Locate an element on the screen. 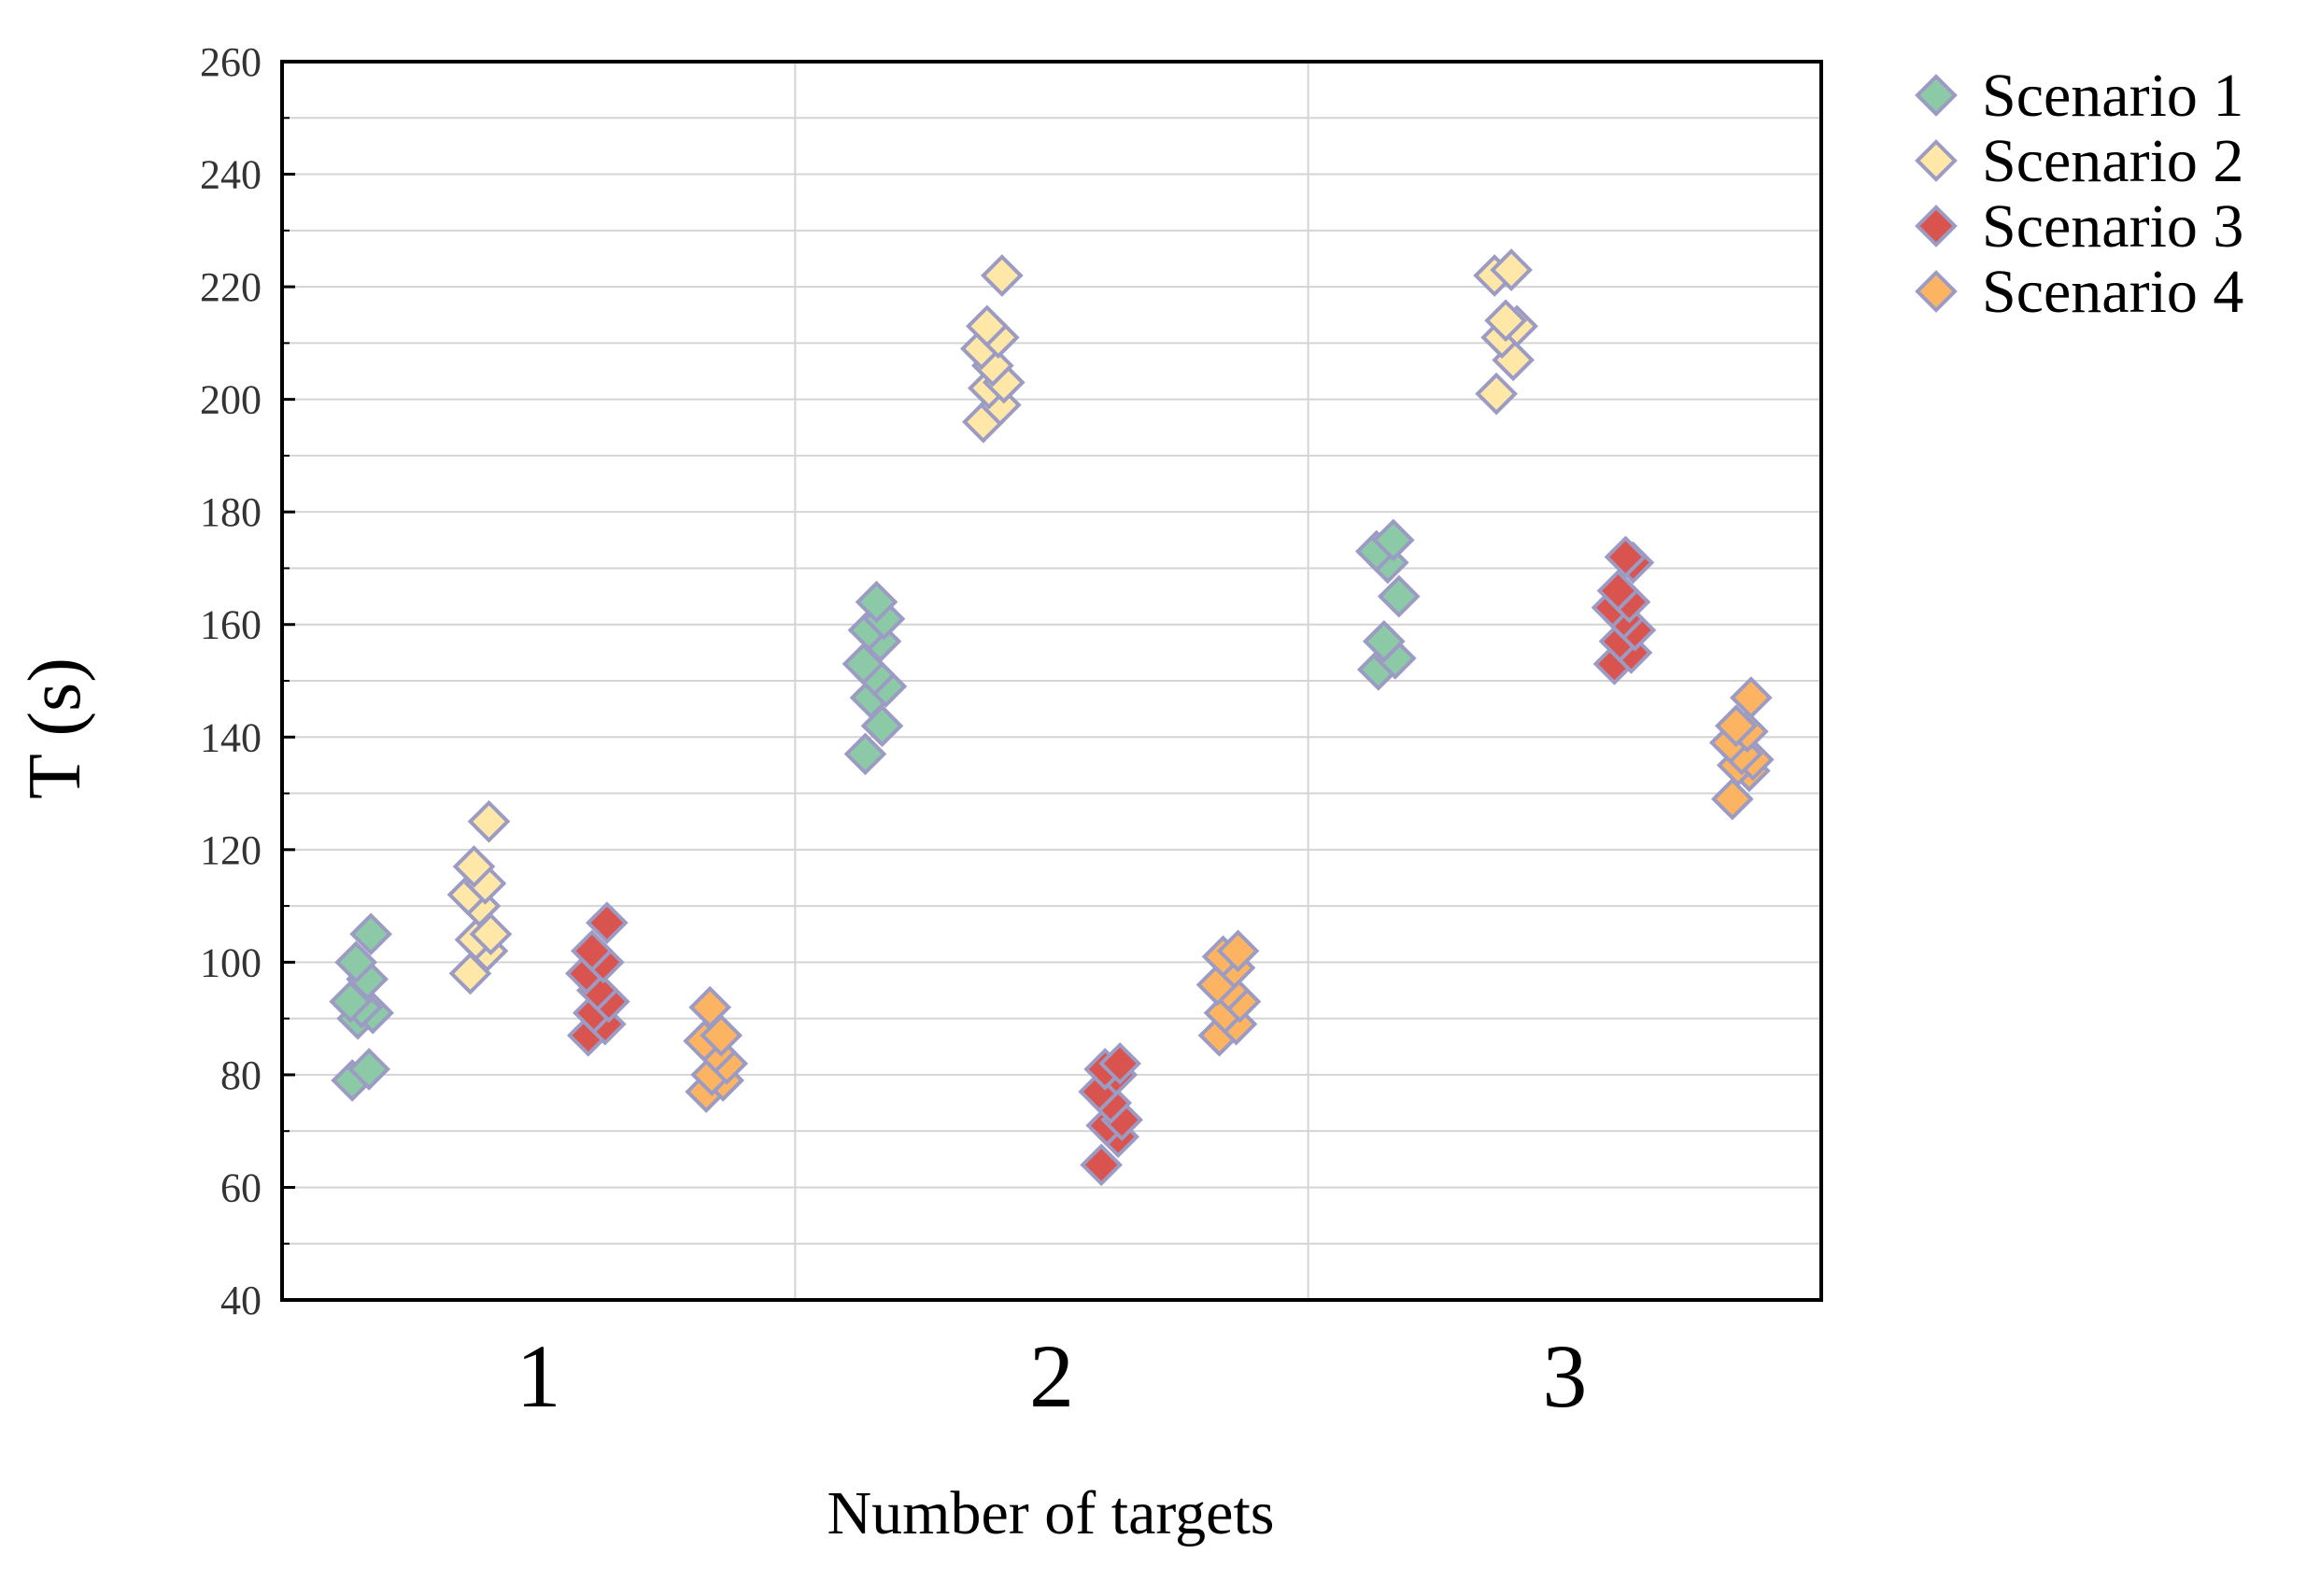 The height and width of the screenshot is (1596, 2320). y-tick-label: 100 is located at coordinates (231, 962).